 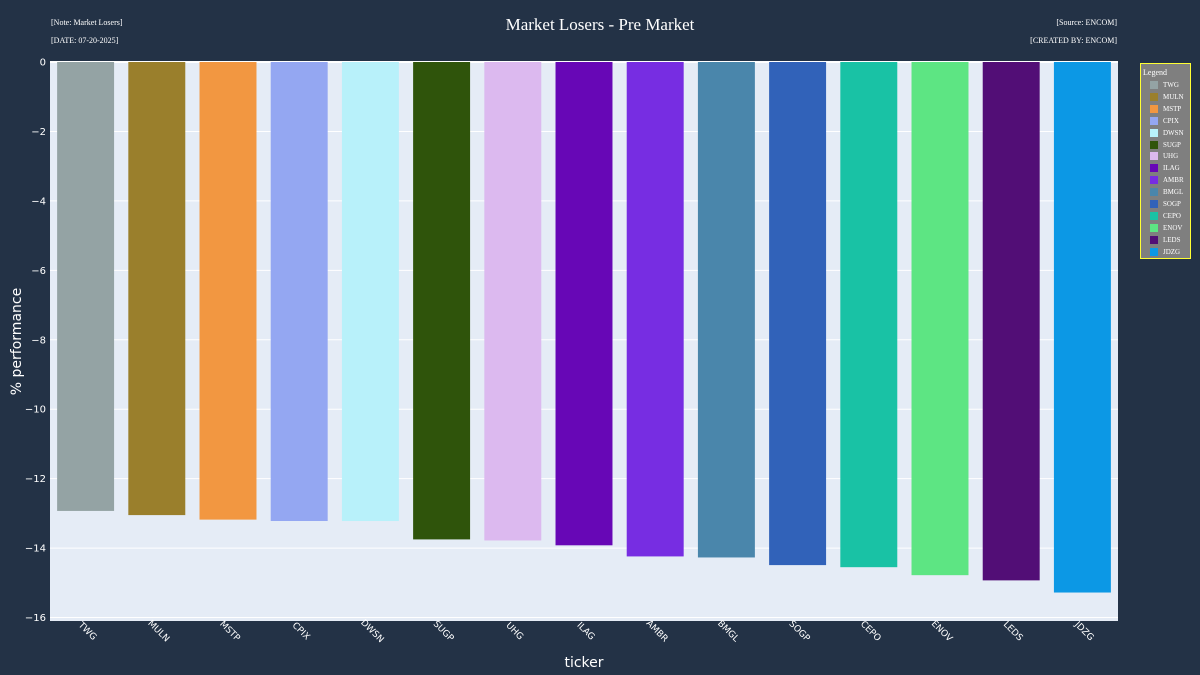 I want to click on legend-item: MSTP, so click(x=1165, y=109).